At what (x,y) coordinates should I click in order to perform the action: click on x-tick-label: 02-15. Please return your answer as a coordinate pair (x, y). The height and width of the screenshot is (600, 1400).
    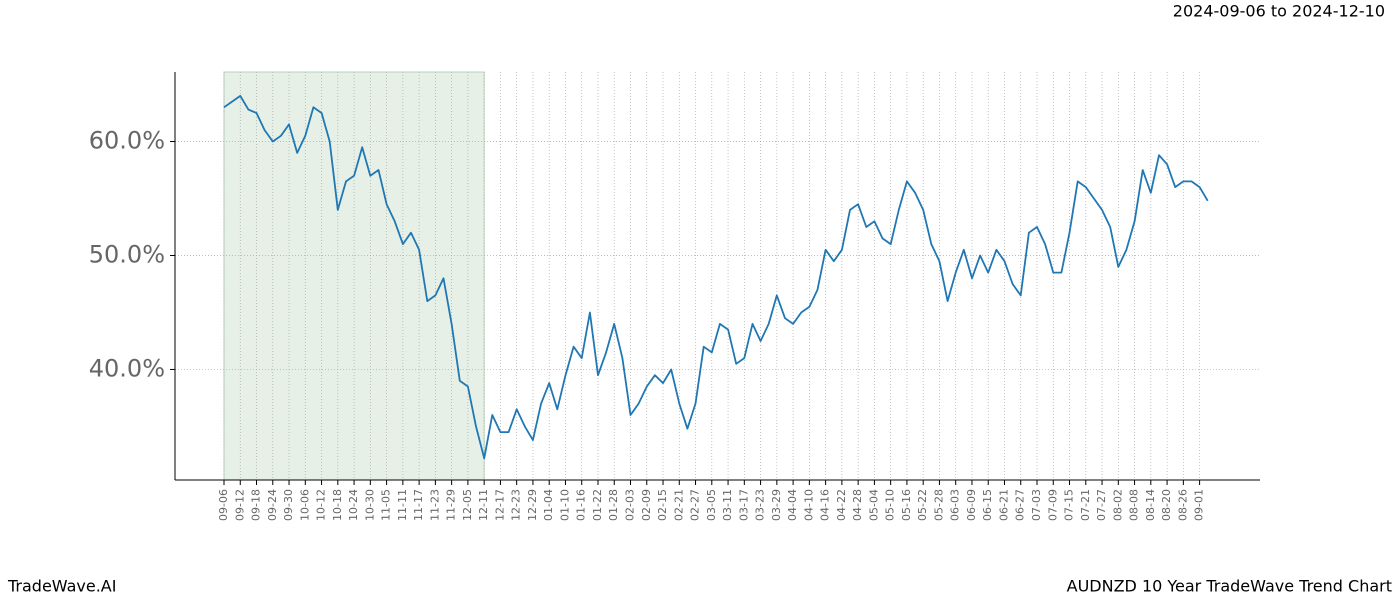
    Looking at the image, I should click on (662, 505).